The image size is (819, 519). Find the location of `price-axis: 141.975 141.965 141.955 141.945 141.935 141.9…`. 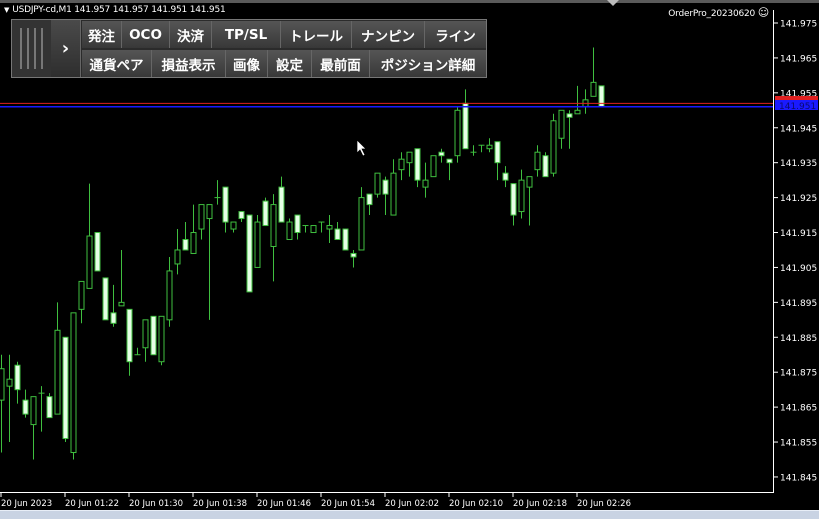

price-axis: 141.975 141.965 141.955 141.945 141.935 141.9… is located at coordinates (795, 251).